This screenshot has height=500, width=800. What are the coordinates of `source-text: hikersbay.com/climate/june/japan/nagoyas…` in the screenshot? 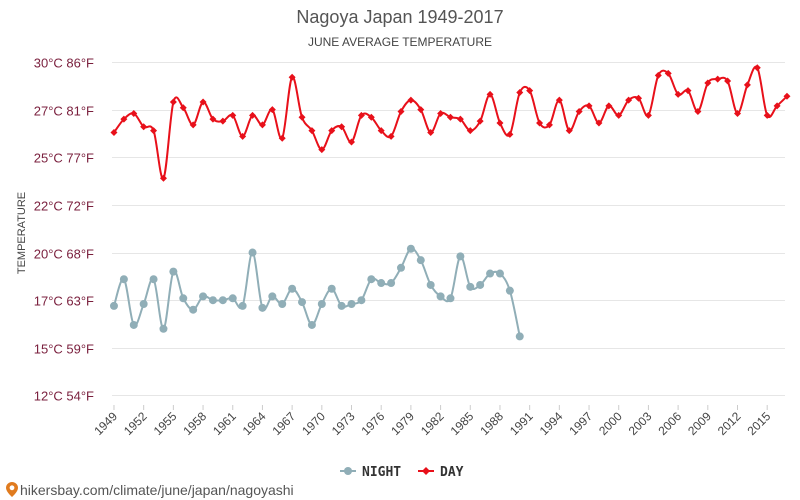 It's located at (157, 490).